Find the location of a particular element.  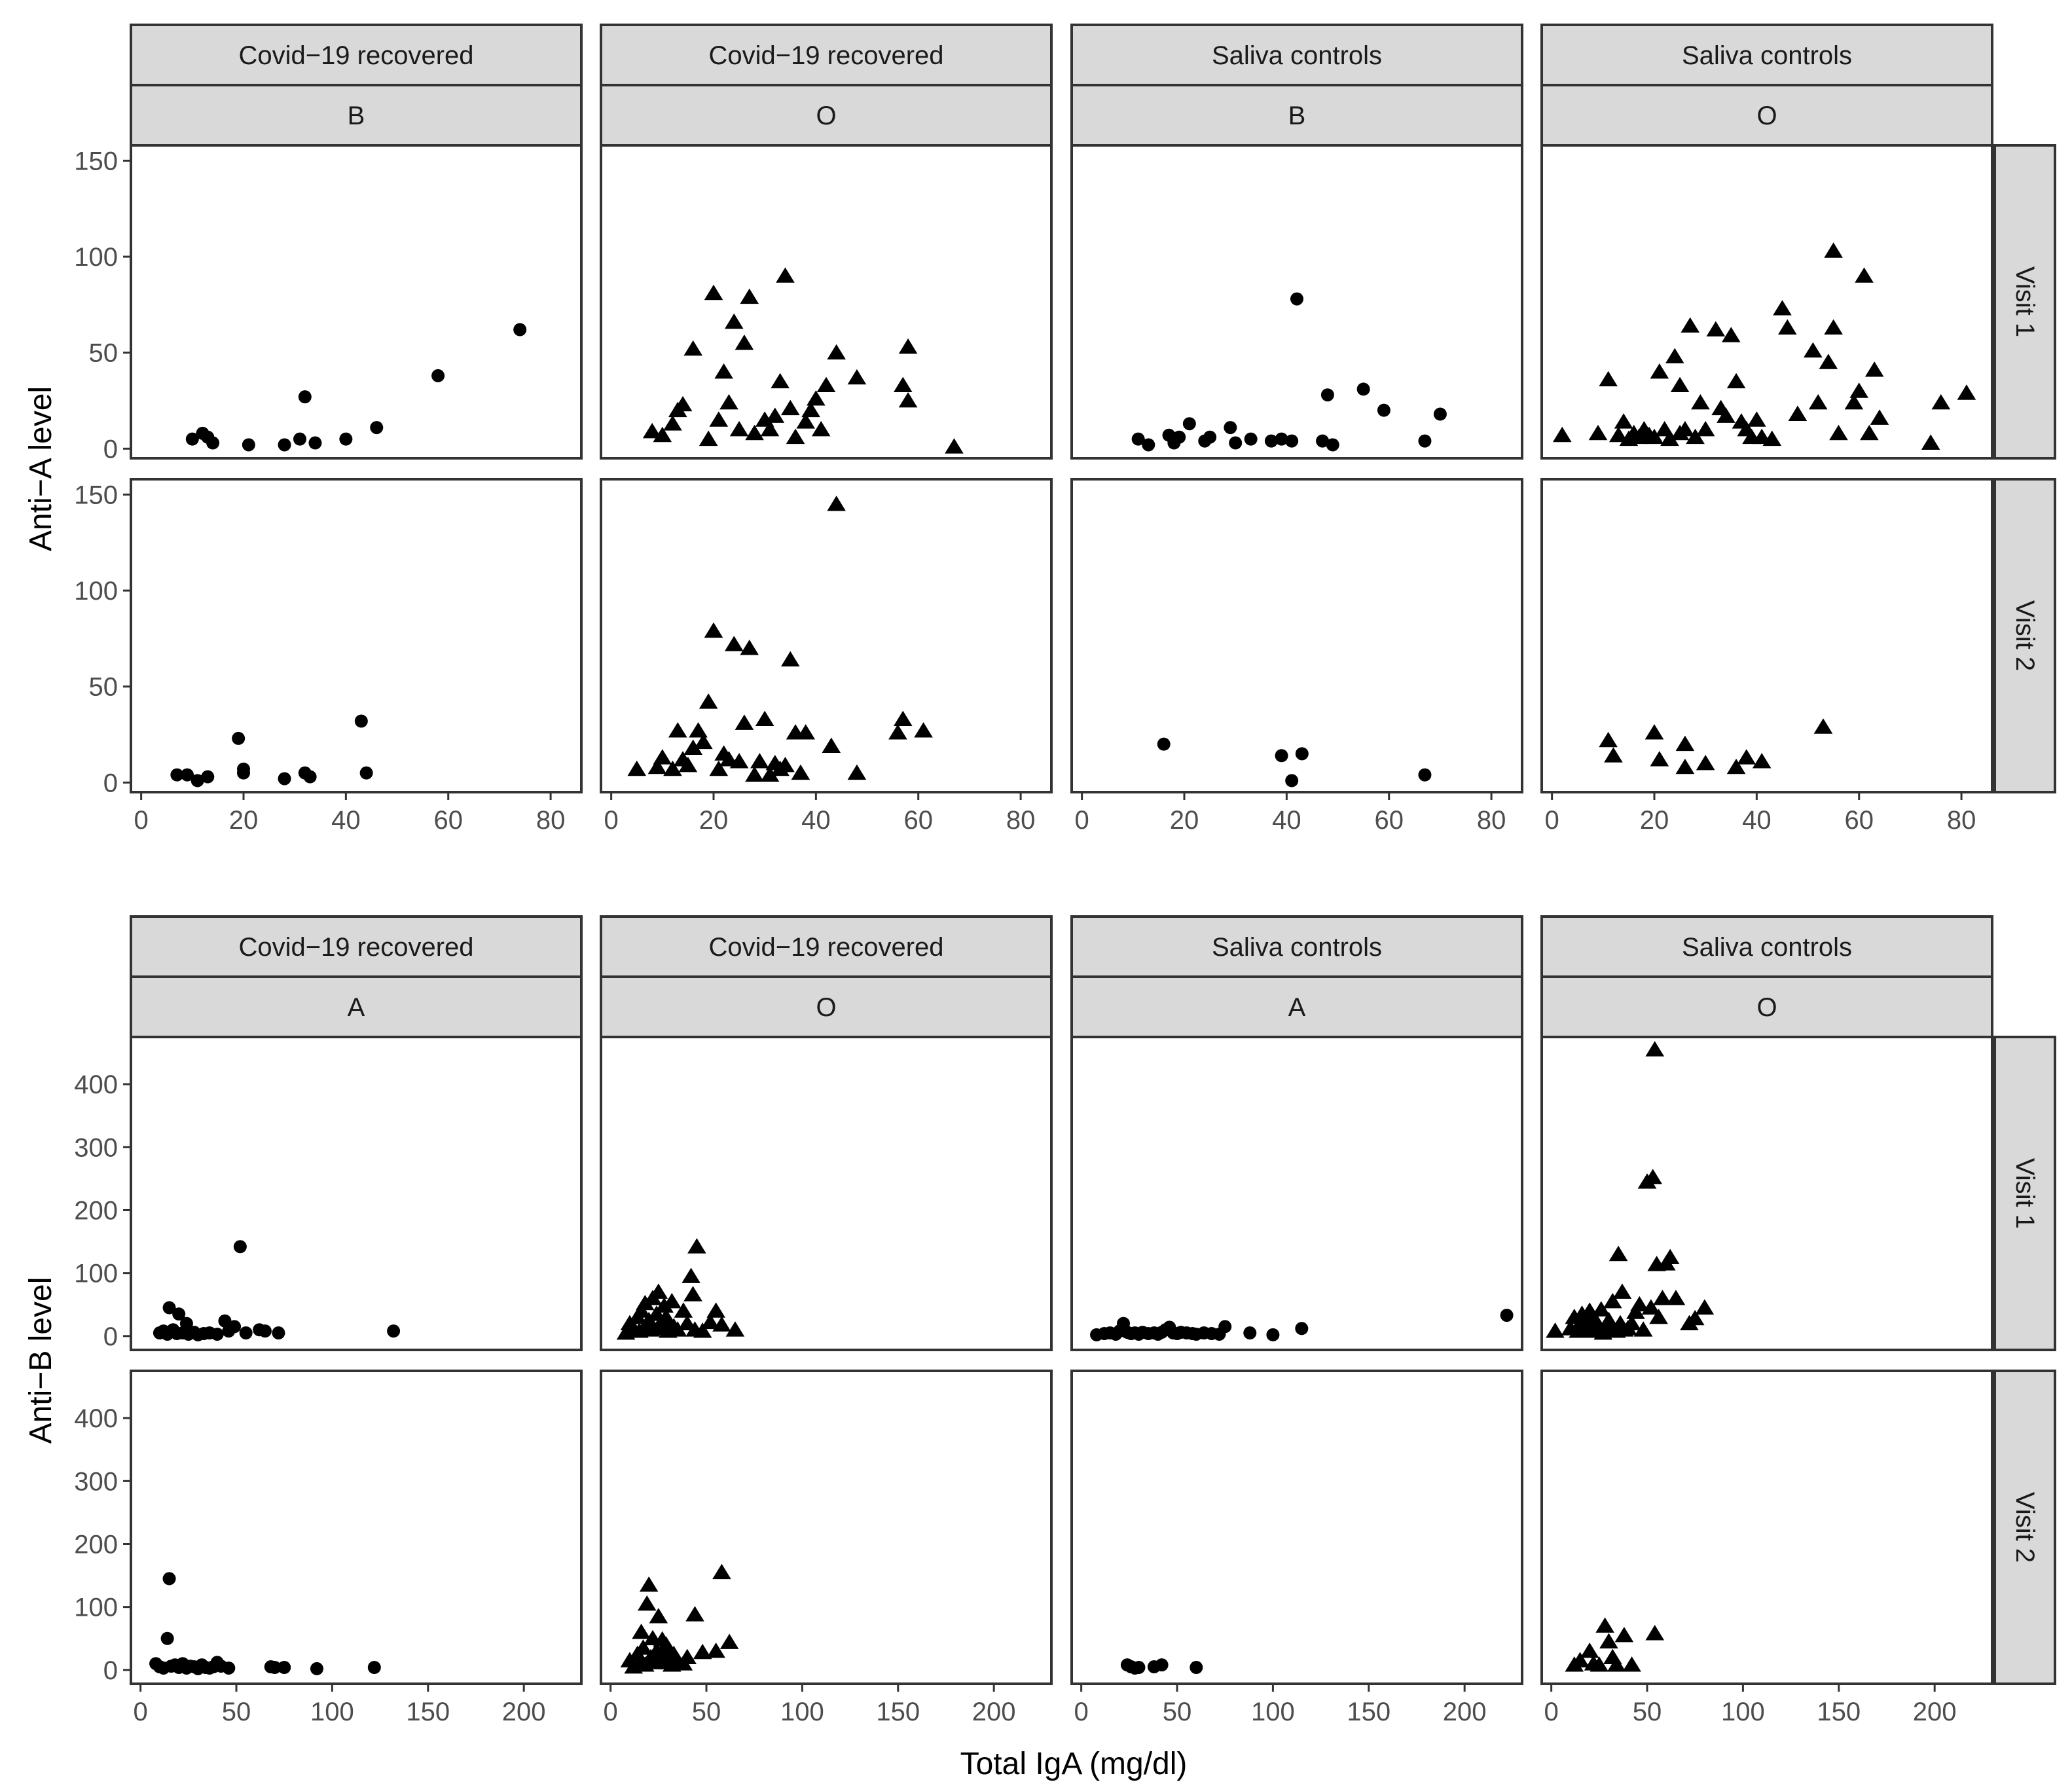

x-tick-label: 80 is located at coordinates (551, 820).